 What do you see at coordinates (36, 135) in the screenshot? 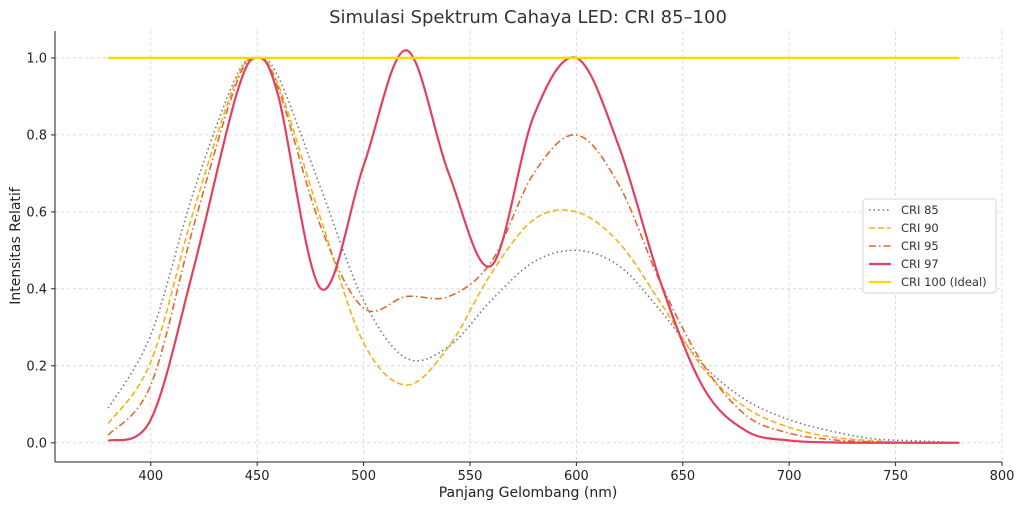
I see `y-tick-label: 0.8` at bounding box center [36, 135].